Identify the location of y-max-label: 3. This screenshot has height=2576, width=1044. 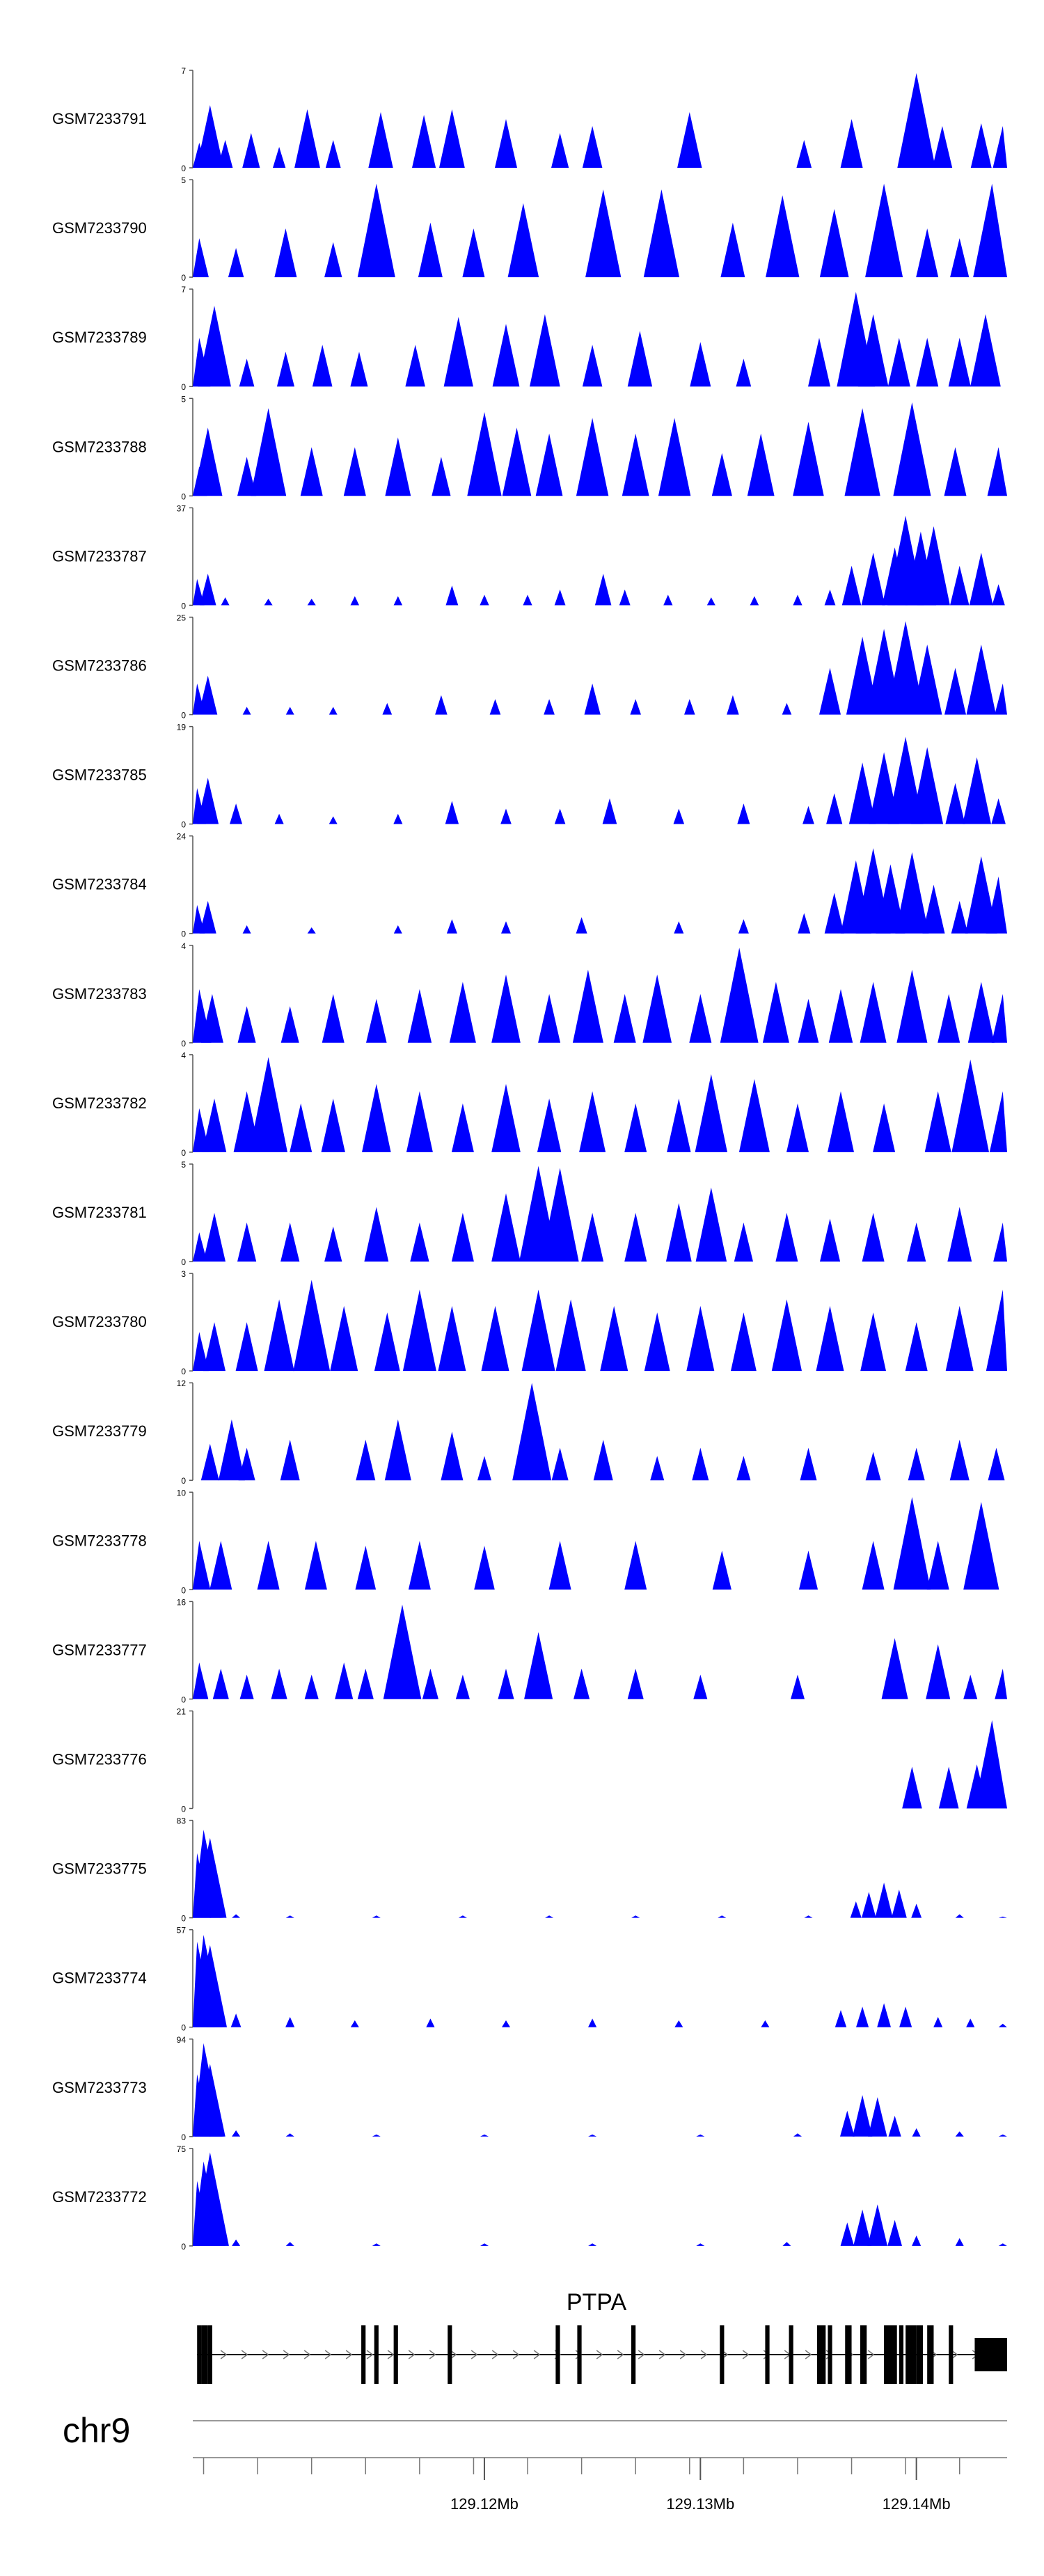
(183, 1274).